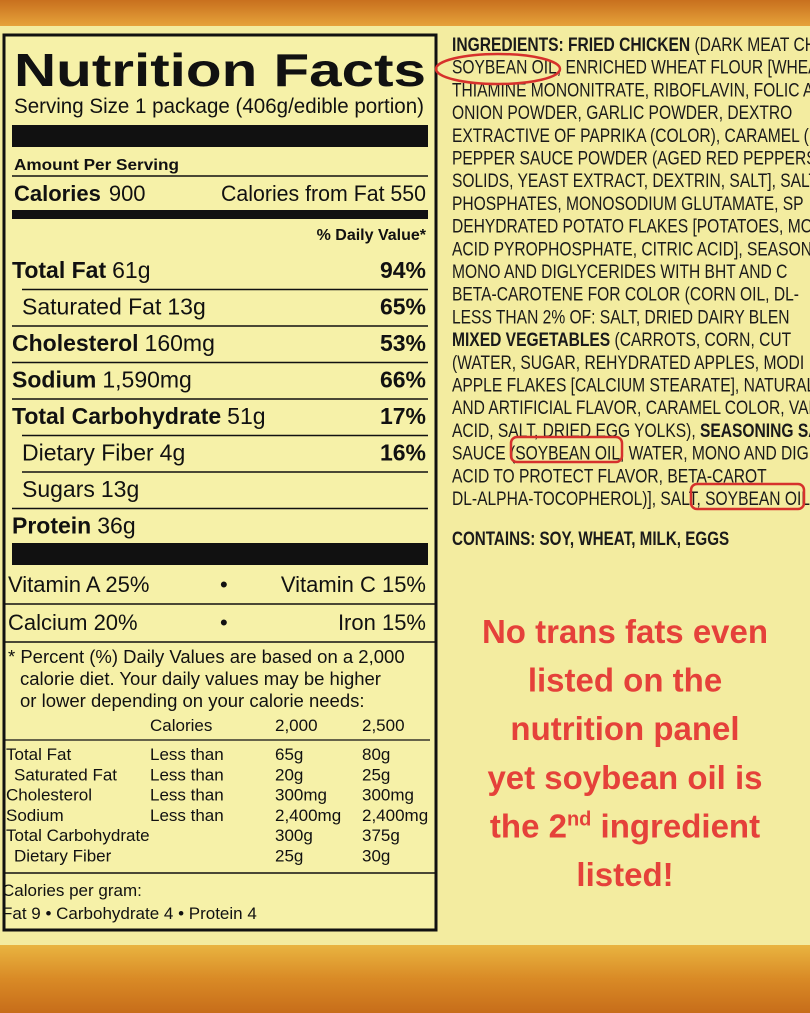 This screenshot has height=1013, width=810. Describe the element at coordinates (180, 343) in the screenshot. I see `nutrient-amount: 160mg` at that location.